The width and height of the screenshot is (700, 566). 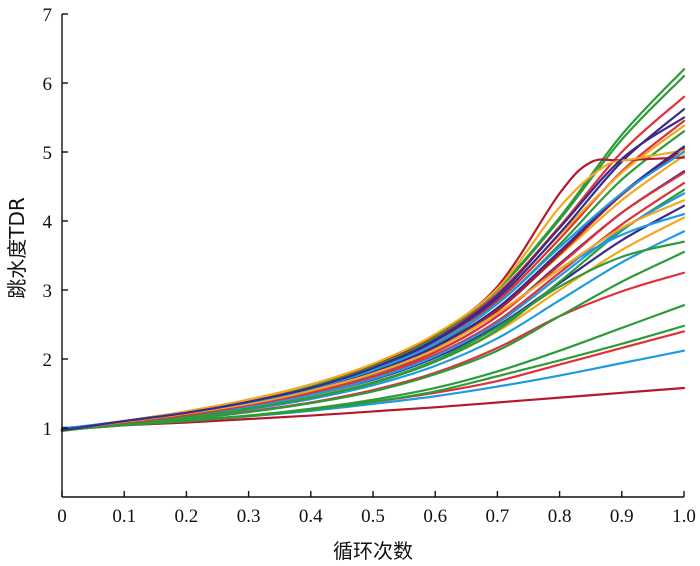 What do you see at coordinates (48, 429) in the screenshot?
I see `y-tick-label: 1` at bounding box center [48, 429].